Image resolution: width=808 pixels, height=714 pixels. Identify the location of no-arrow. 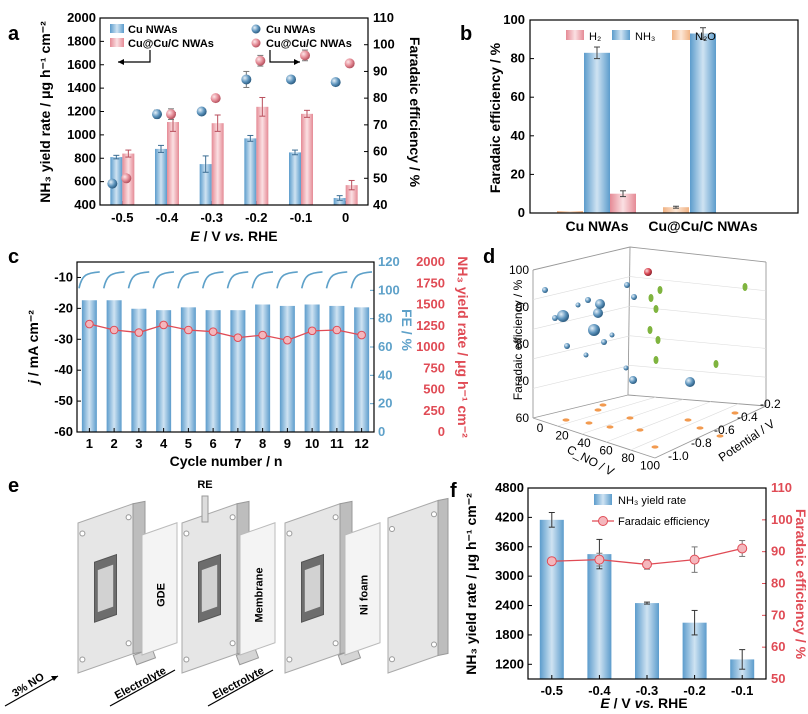
(31, 691).